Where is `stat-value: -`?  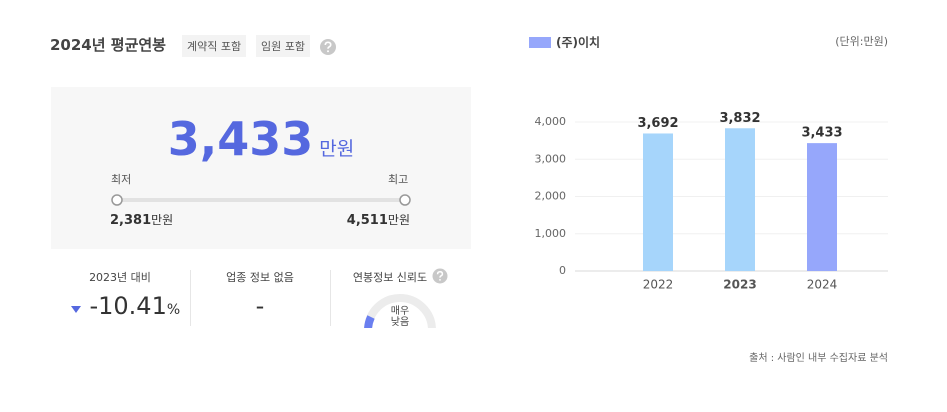 stat-value: - is located at coordinates (260, 306).